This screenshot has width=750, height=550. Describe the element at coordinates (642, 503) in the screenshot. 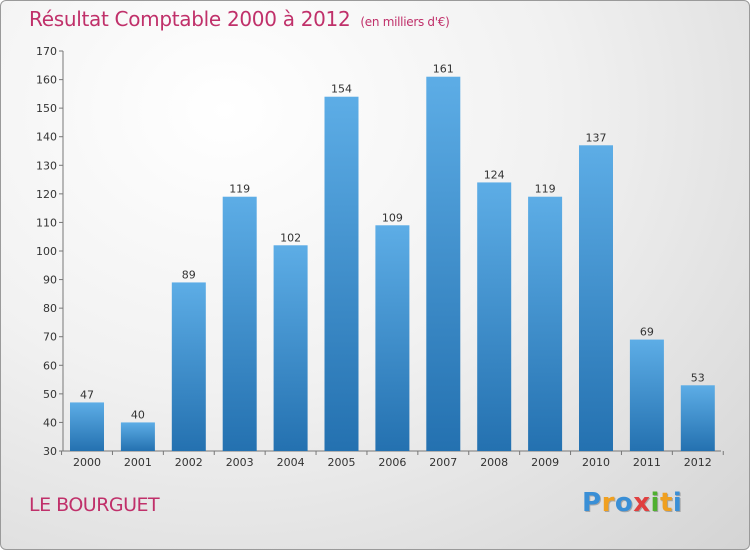

I see `logo-letter: x` at that location.